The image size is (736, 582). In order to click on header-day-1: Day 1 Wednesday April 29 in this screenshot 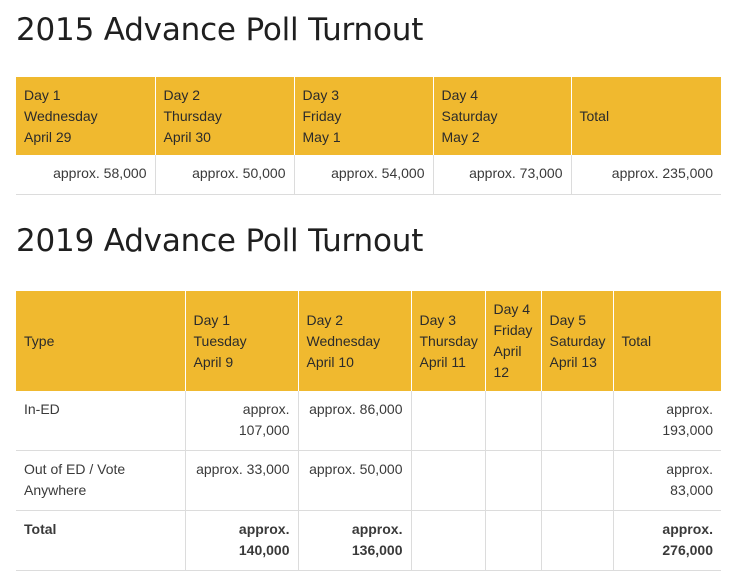, I will do `click(85, 116)`.